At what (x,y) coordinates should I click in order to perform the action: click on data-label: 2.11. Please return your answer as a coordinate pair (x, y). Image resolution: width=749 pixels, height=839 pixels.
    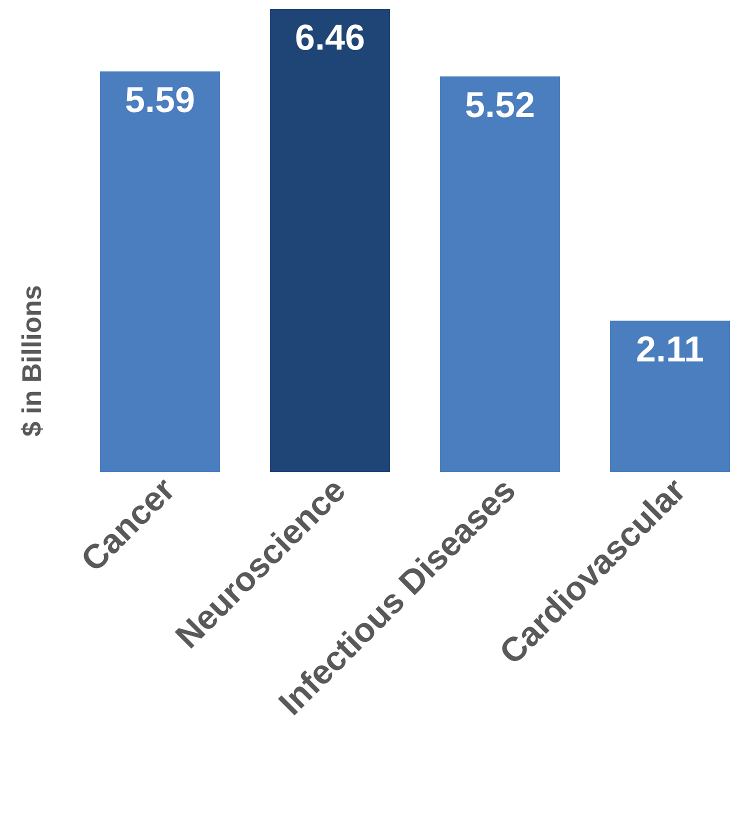
    Looking at the image, I should click on (670, 349).